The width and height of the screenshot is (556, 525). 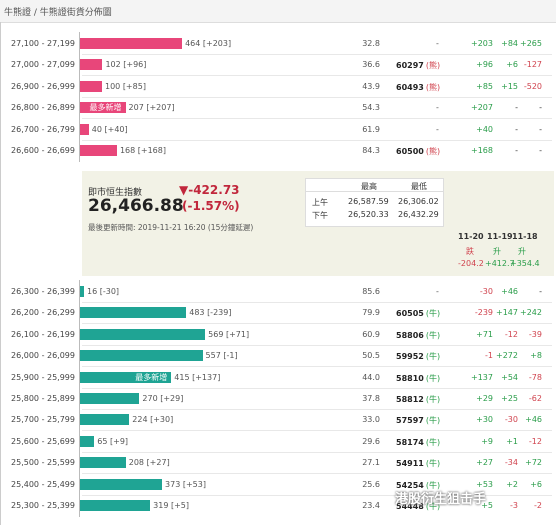 What do you see at coordinates (105, 108) in the screenshot?
I see `most-added-label: 最多新增` at bounding box center [105, 108].